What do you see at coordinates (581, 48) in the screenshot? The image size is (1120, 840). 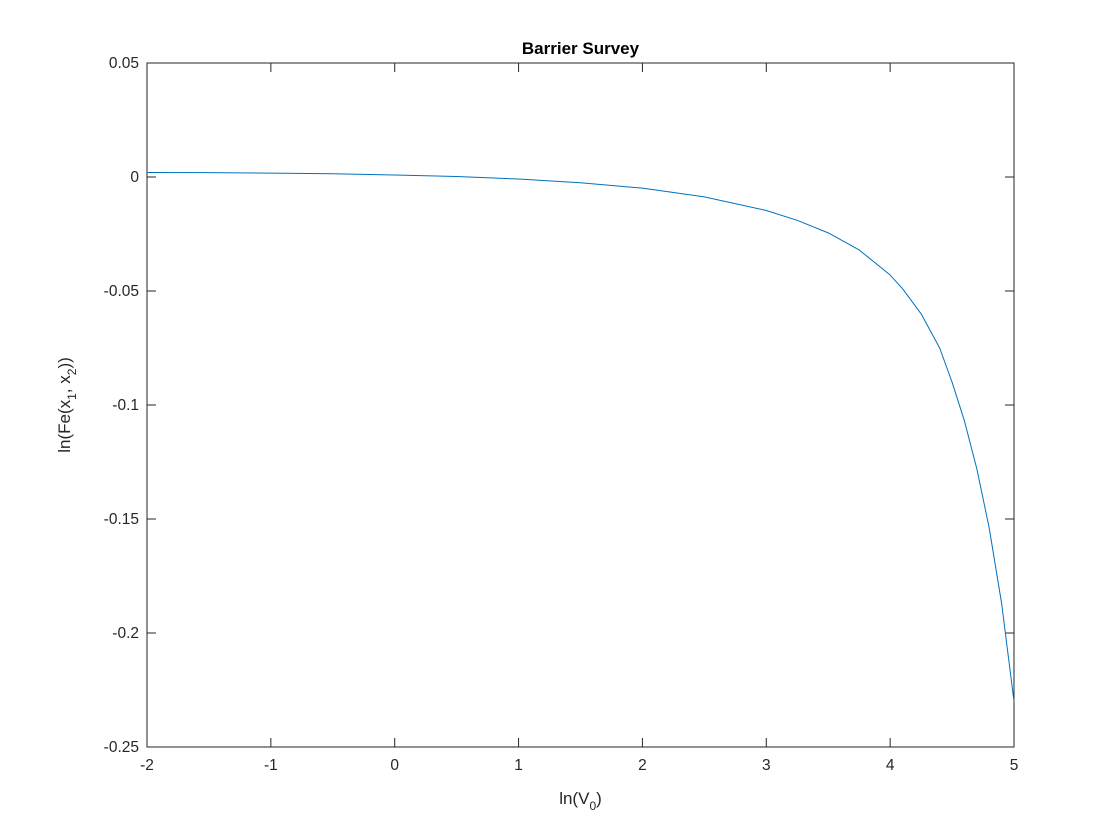 I see `chart-title: Barrier Survey` at bounding box center [581, 48].